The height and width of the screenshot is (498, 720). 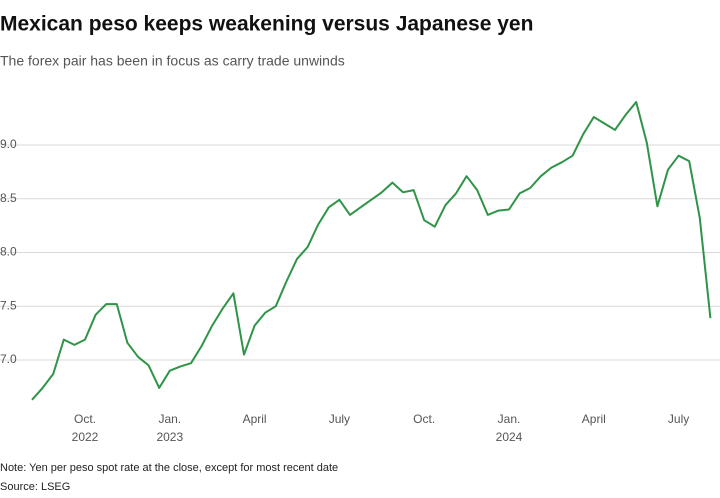 I want to click on y-tick-label: 7.0, so click(x=8, y=359).